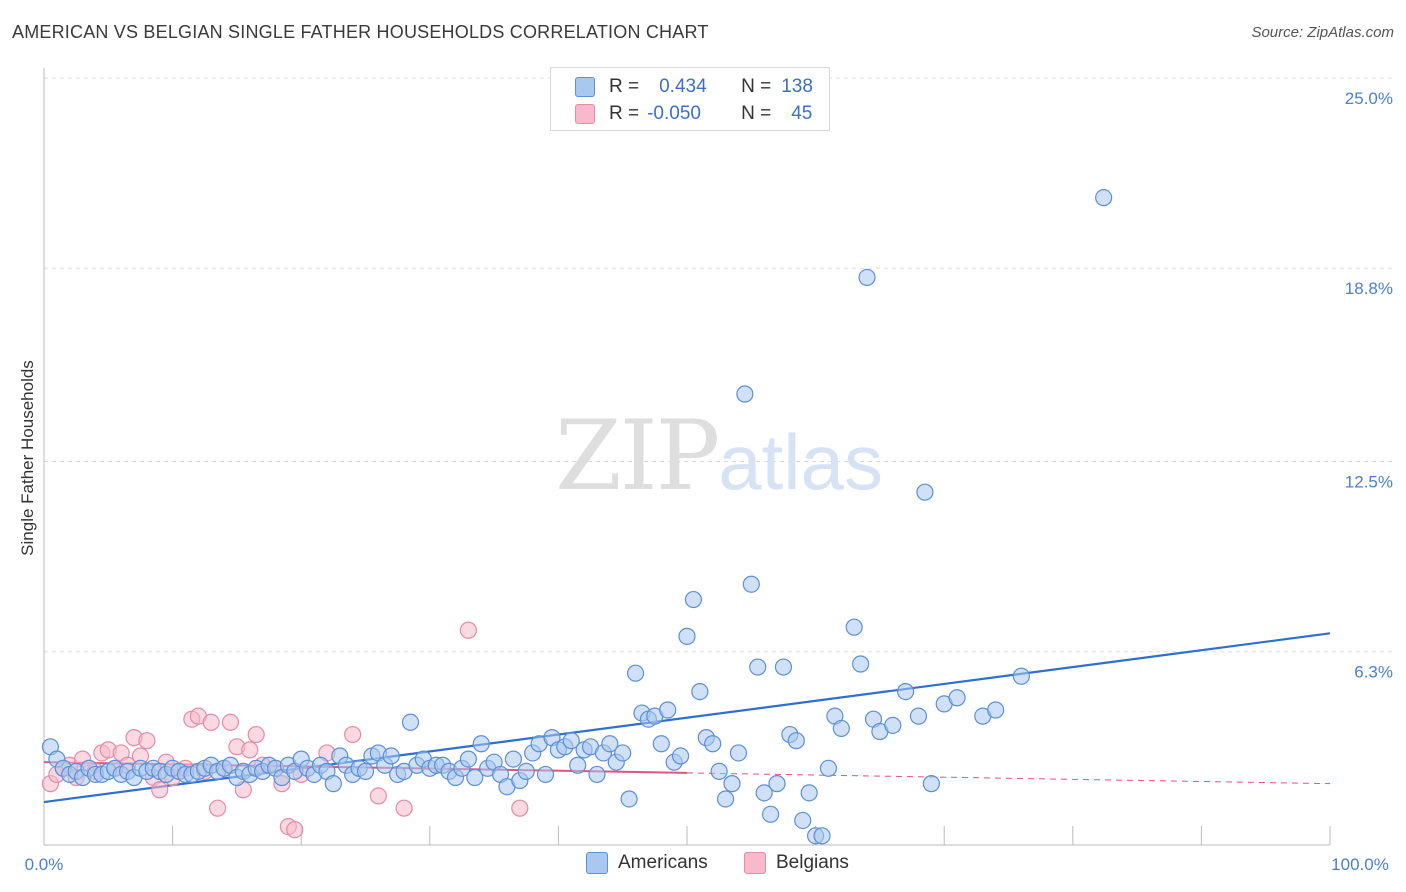 The height and width of the screenshot is (892, 1406). What do you see at coordinates (637, 456) in the screenshot?
I see `watermark-zip: ZIP` at bounding box center [637, 456].